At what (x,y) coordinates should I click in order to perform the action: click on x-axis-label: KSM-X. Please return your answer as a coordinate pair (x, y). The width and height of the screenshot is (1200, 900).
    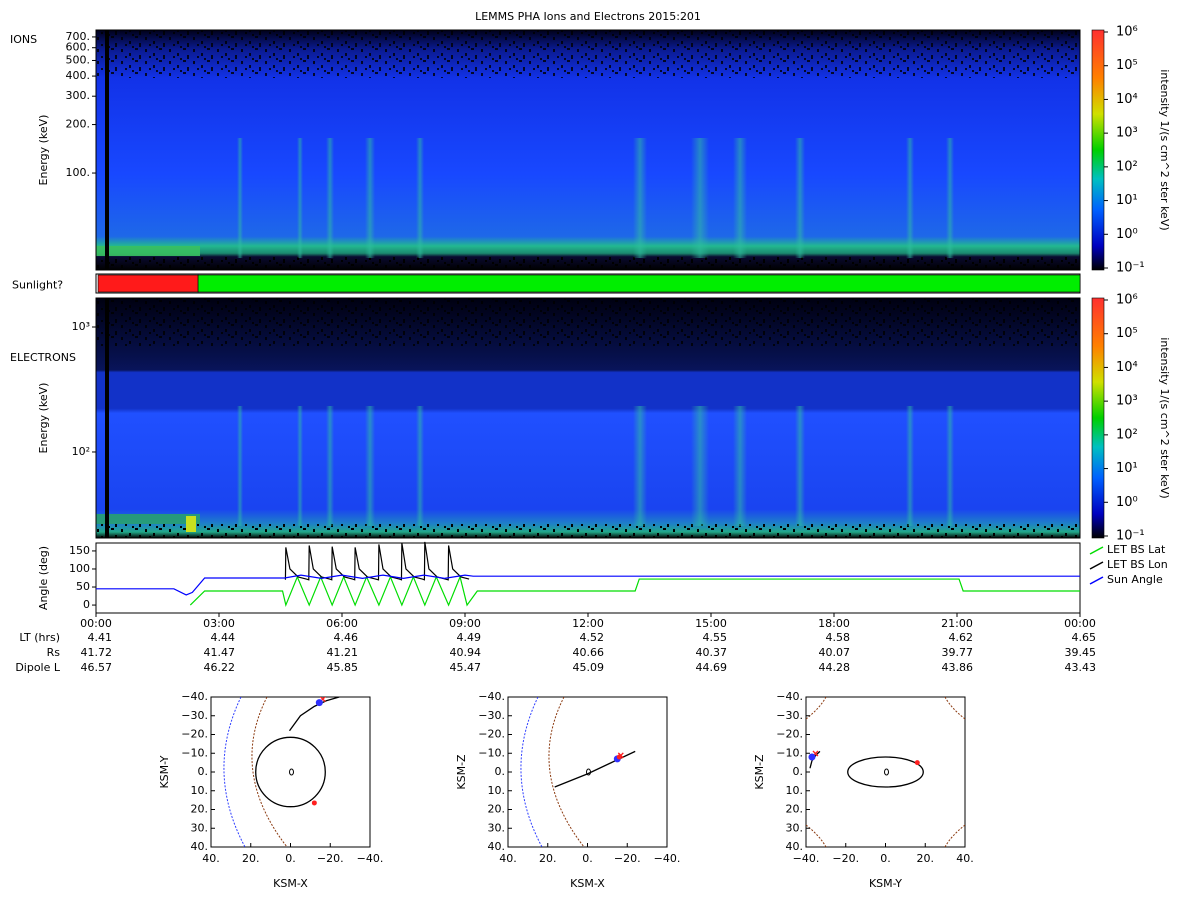
    Looking at the image, I should click on (587, 883).